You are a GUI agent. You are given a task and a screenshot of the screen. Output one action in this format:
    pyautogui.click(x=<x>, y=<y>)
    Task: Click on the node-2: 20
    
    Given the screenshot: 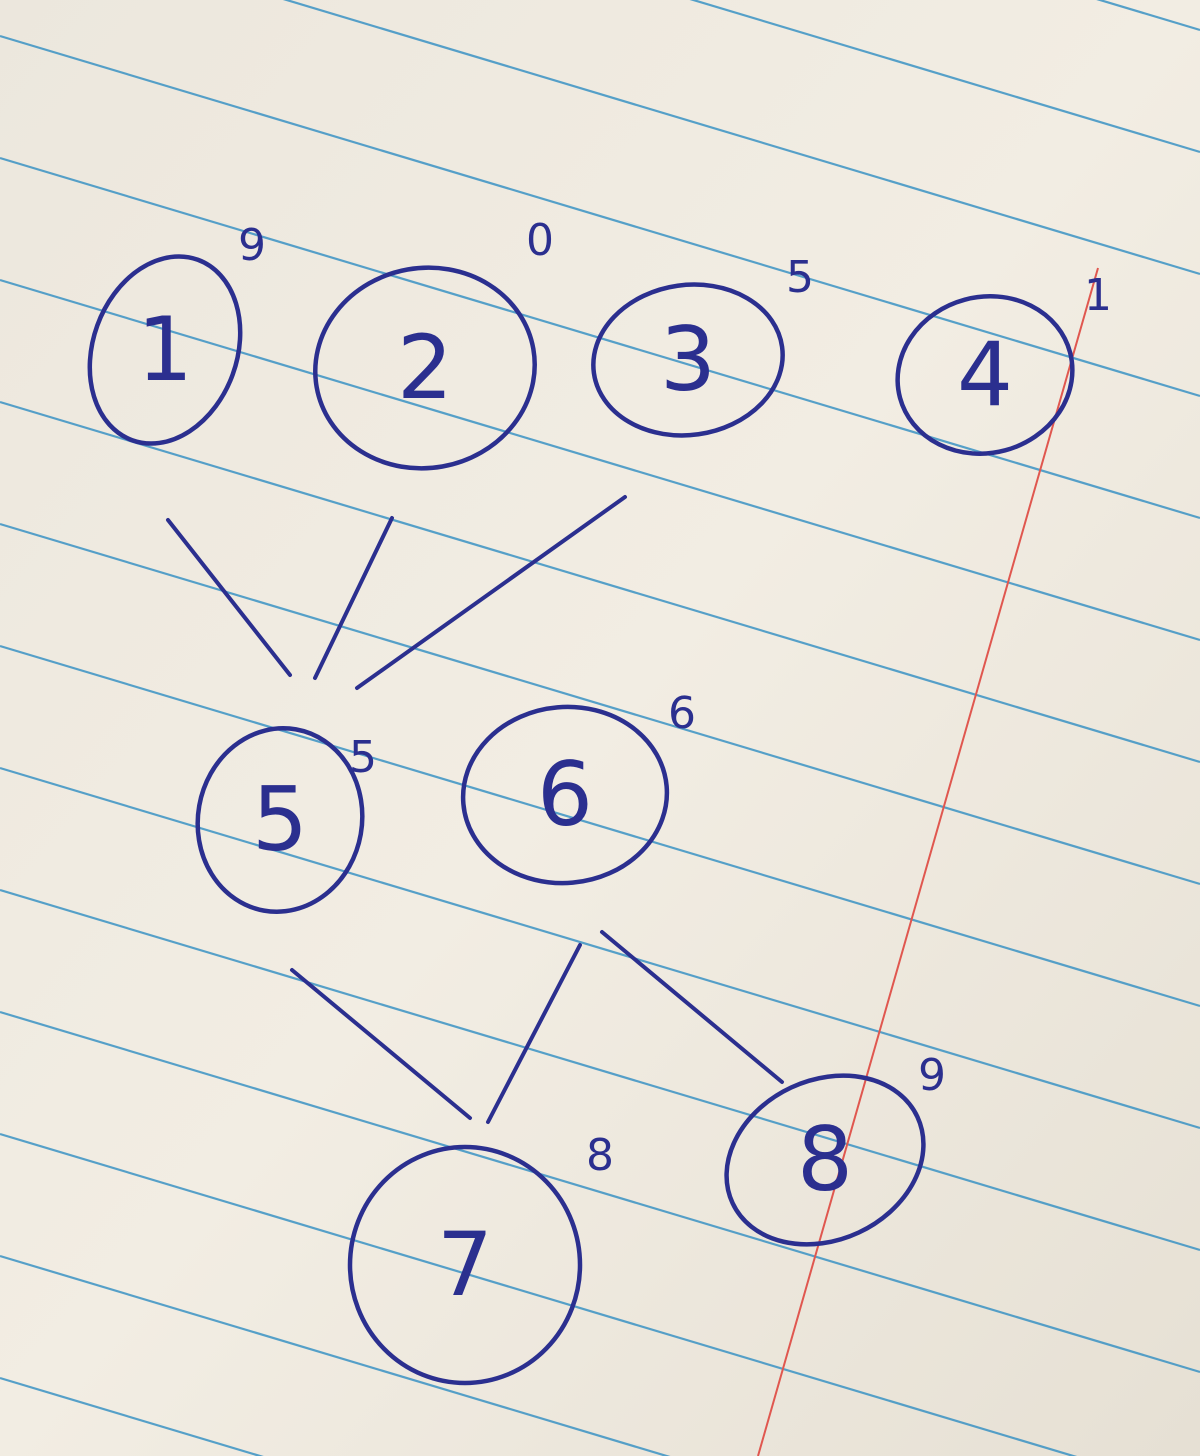 What is the action you would take?
    pyautogui.click(x=433, y=343)
    